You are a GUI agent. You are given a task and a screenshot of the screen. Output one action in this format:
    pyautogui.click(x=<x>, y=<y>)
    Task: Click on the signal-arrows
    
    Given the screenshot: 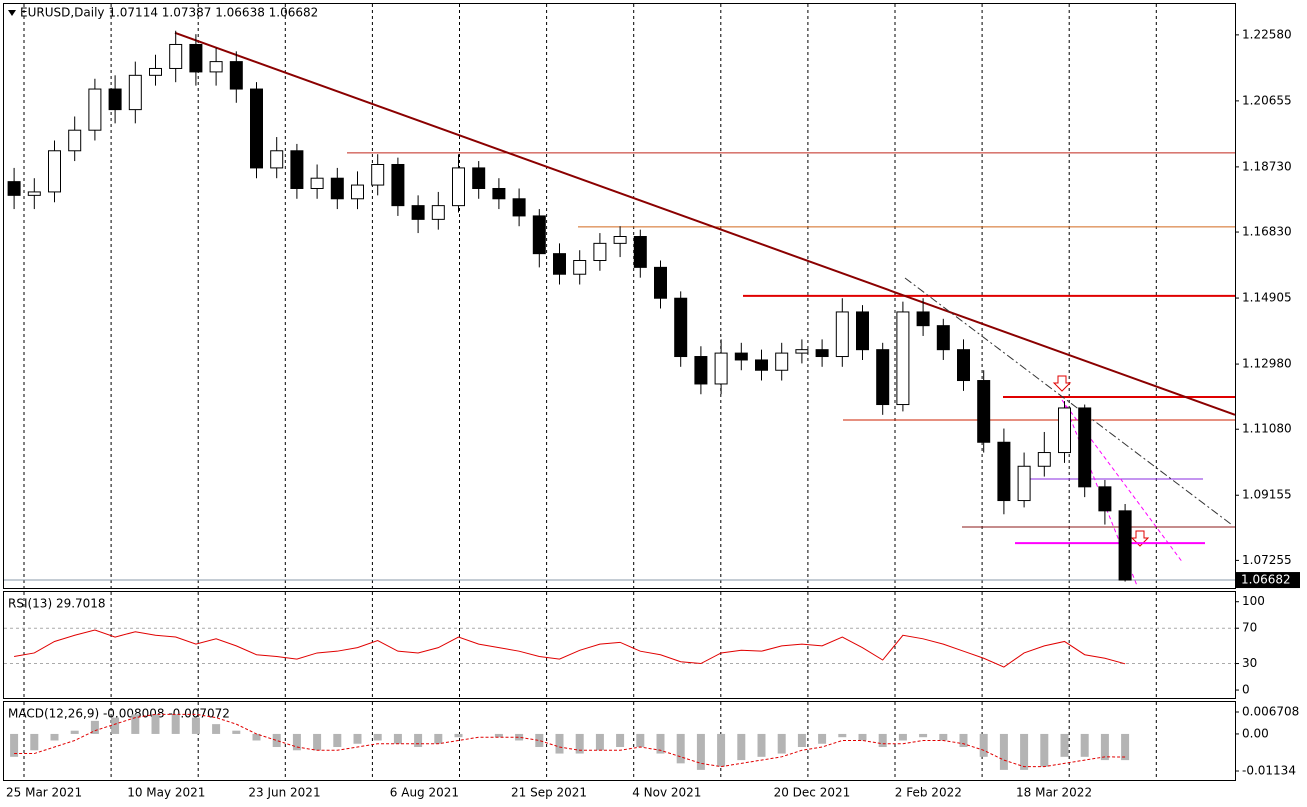 What is the action you would take?
    pyautogui.click(x=1101, y=461)
    